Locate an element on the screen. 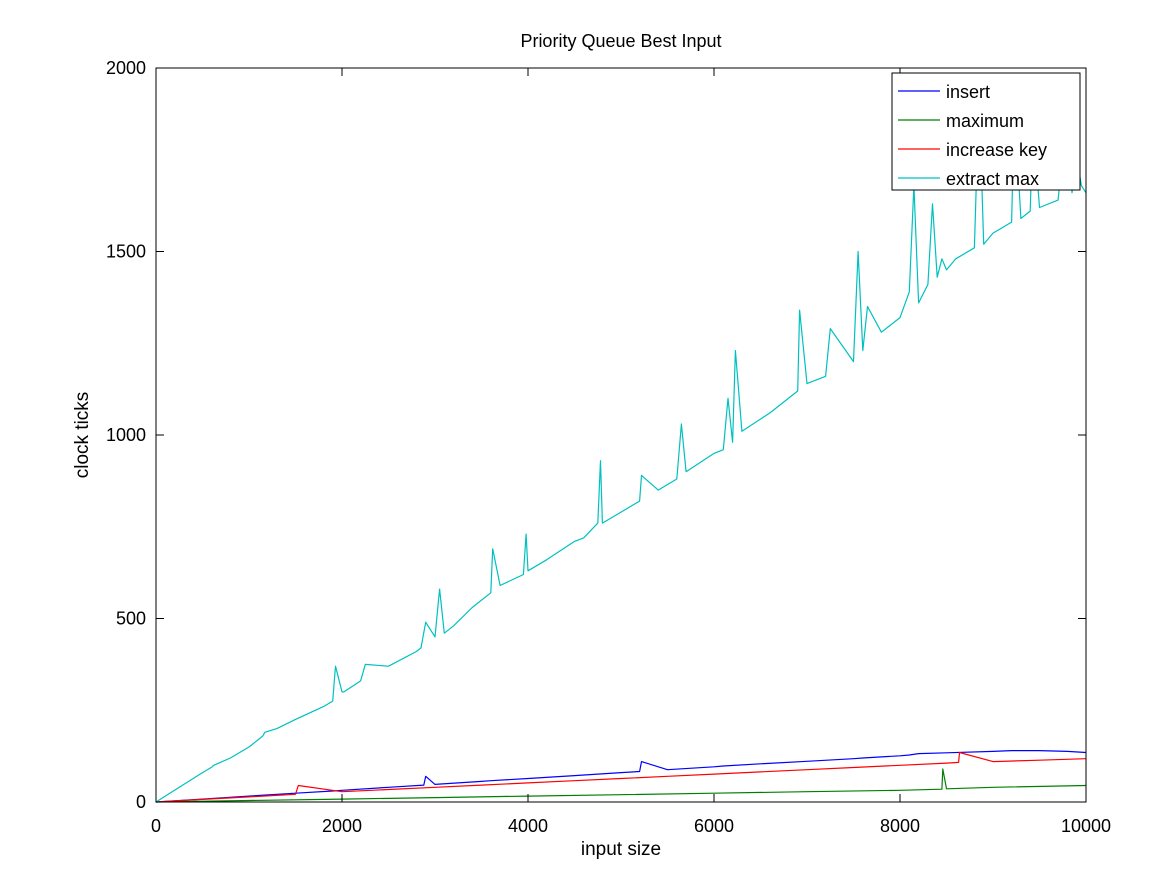 The width and height of the screenshot is (1167, 875). chart-title: Priority Queue Best Input is located at coordinates (620, 41).